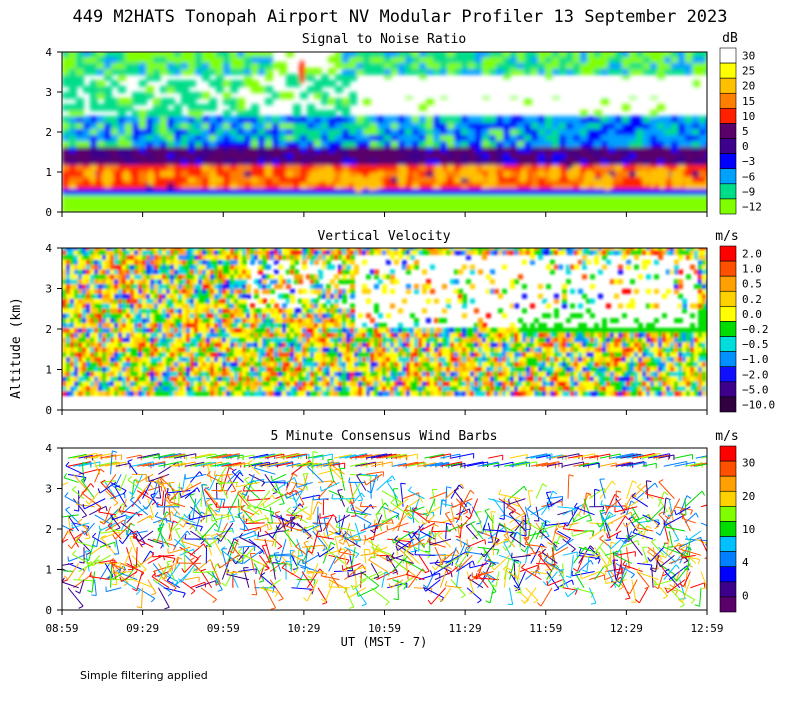 This screenshot has height=704, width=800. What do you see at coordinates (755, 374) in the screenshot?
I see `vv-colorbar-label: −2.0` at bounding box center [755, 374].